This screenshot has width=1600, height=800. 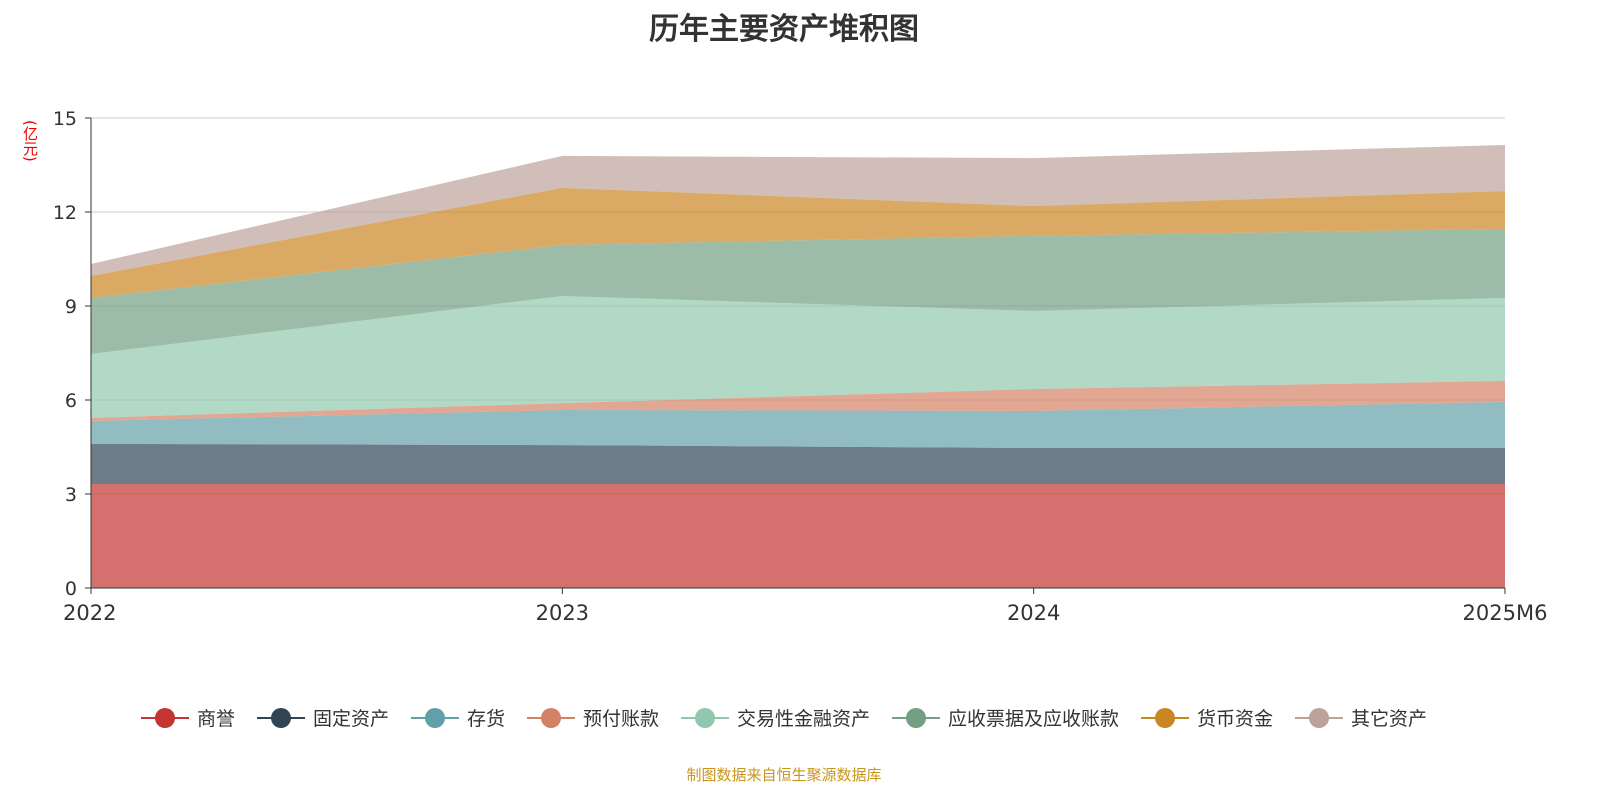 What do you see at coordinates (71, 589) in the screenshot?
I see `y-tick-label: 0` at bounding box center [71, 589].